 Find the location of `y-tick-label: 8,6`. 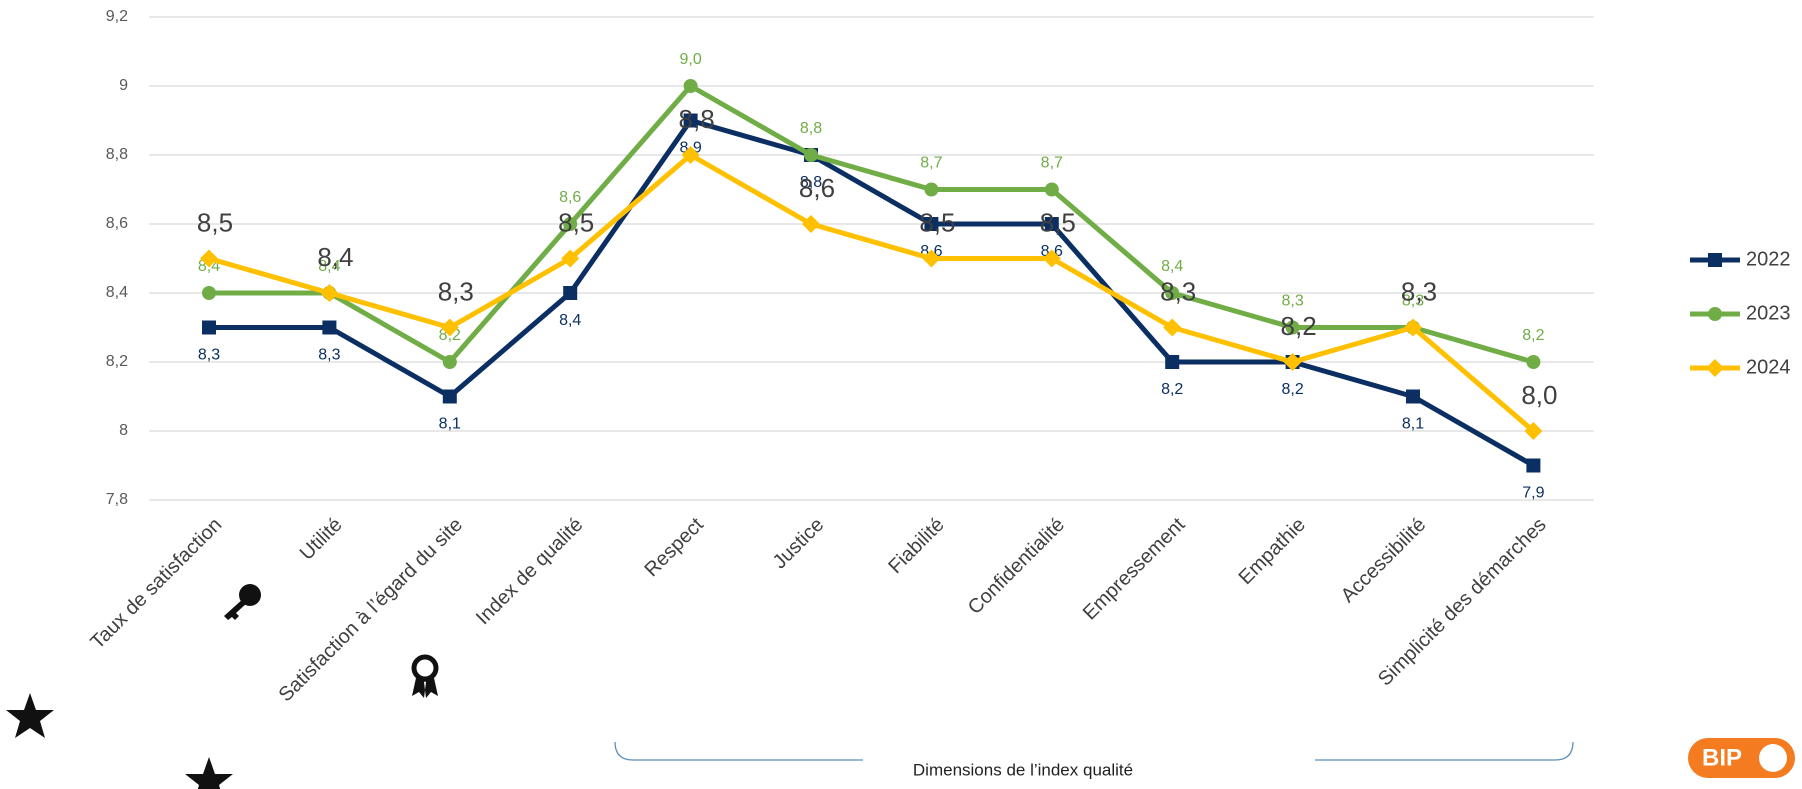

y-tick-label: 8,6 is located at coordinates (117, 223).